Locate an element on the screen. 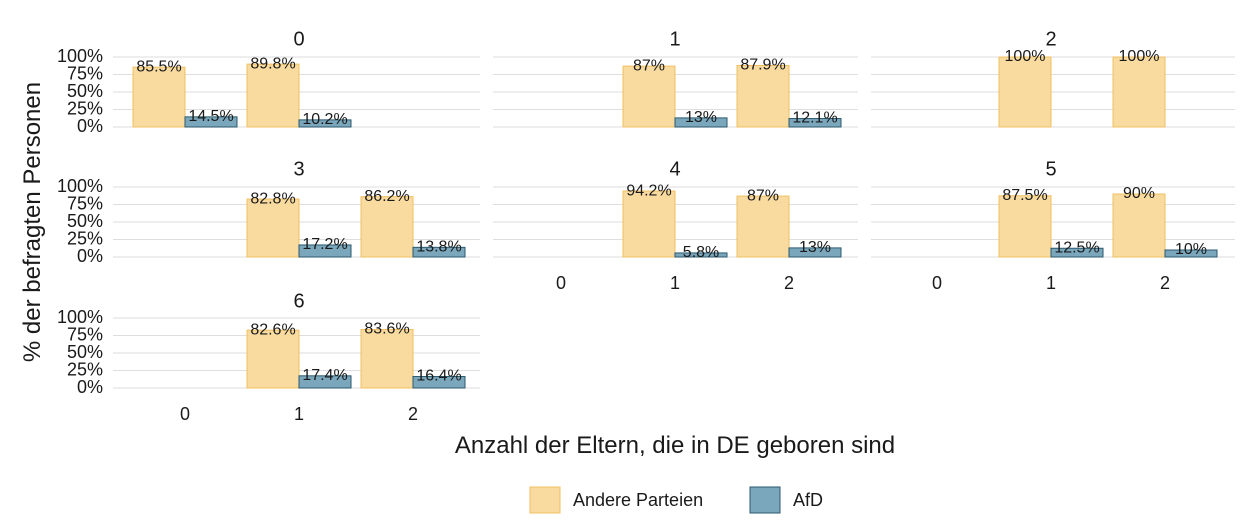  data-label: 10% is located at coordinates (1191, 249).